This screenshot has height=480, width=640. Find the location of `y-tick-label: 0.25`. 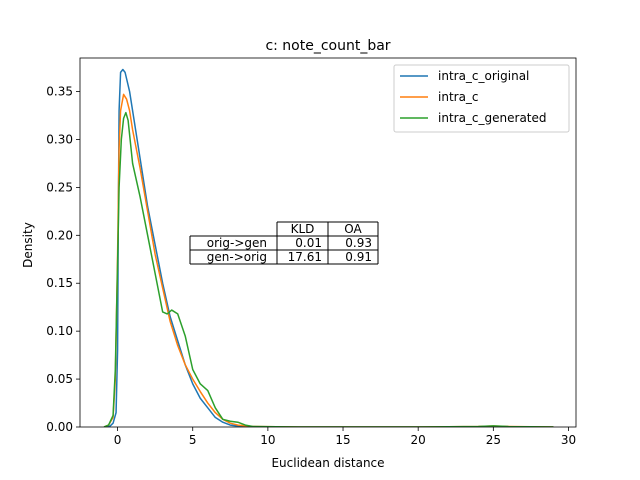

y-tick-label: 0.25 is located at coordinates (59, 187).